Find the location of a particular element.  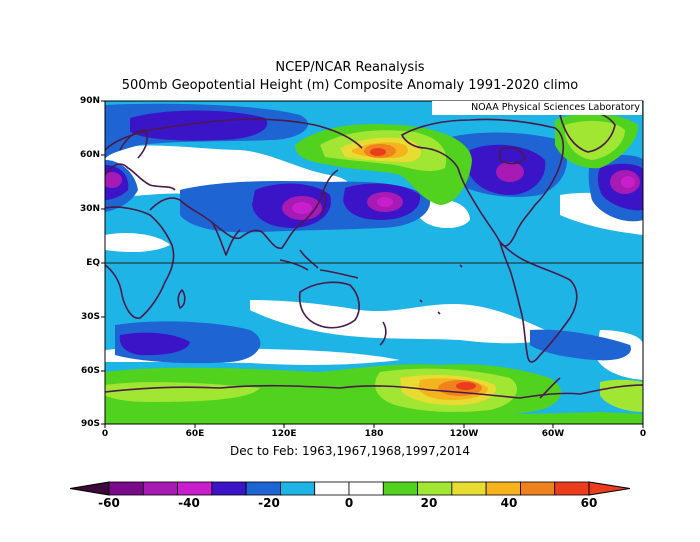

composite-years: Dec to Feb: 1963,1967,1968,1997,2014 is located at coordinates (350, 451).